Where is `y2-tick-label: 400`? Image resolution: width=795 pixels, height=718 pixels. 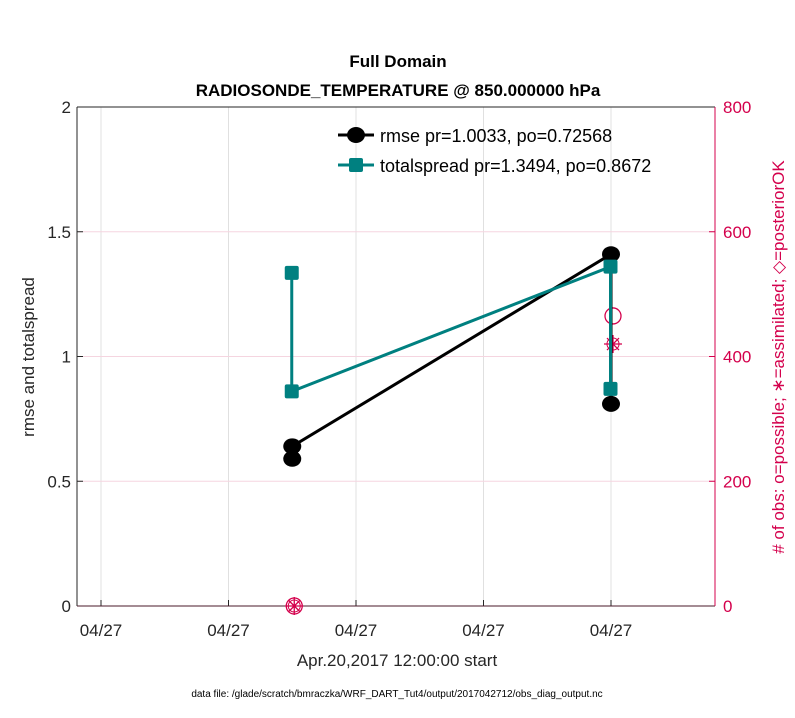
y2-tick-label: 400 is located at coordinates (737, 357).